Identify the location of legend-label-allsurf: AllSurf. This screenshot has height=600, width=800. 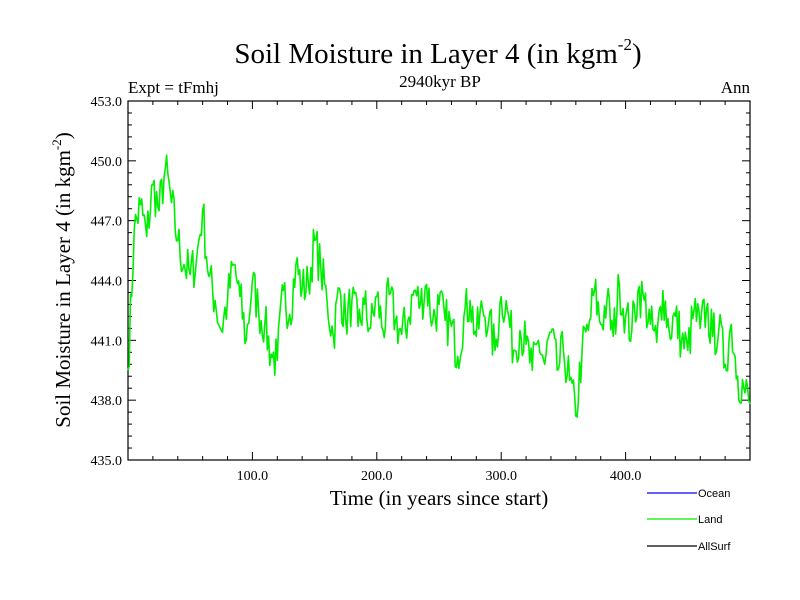
(714, 547).